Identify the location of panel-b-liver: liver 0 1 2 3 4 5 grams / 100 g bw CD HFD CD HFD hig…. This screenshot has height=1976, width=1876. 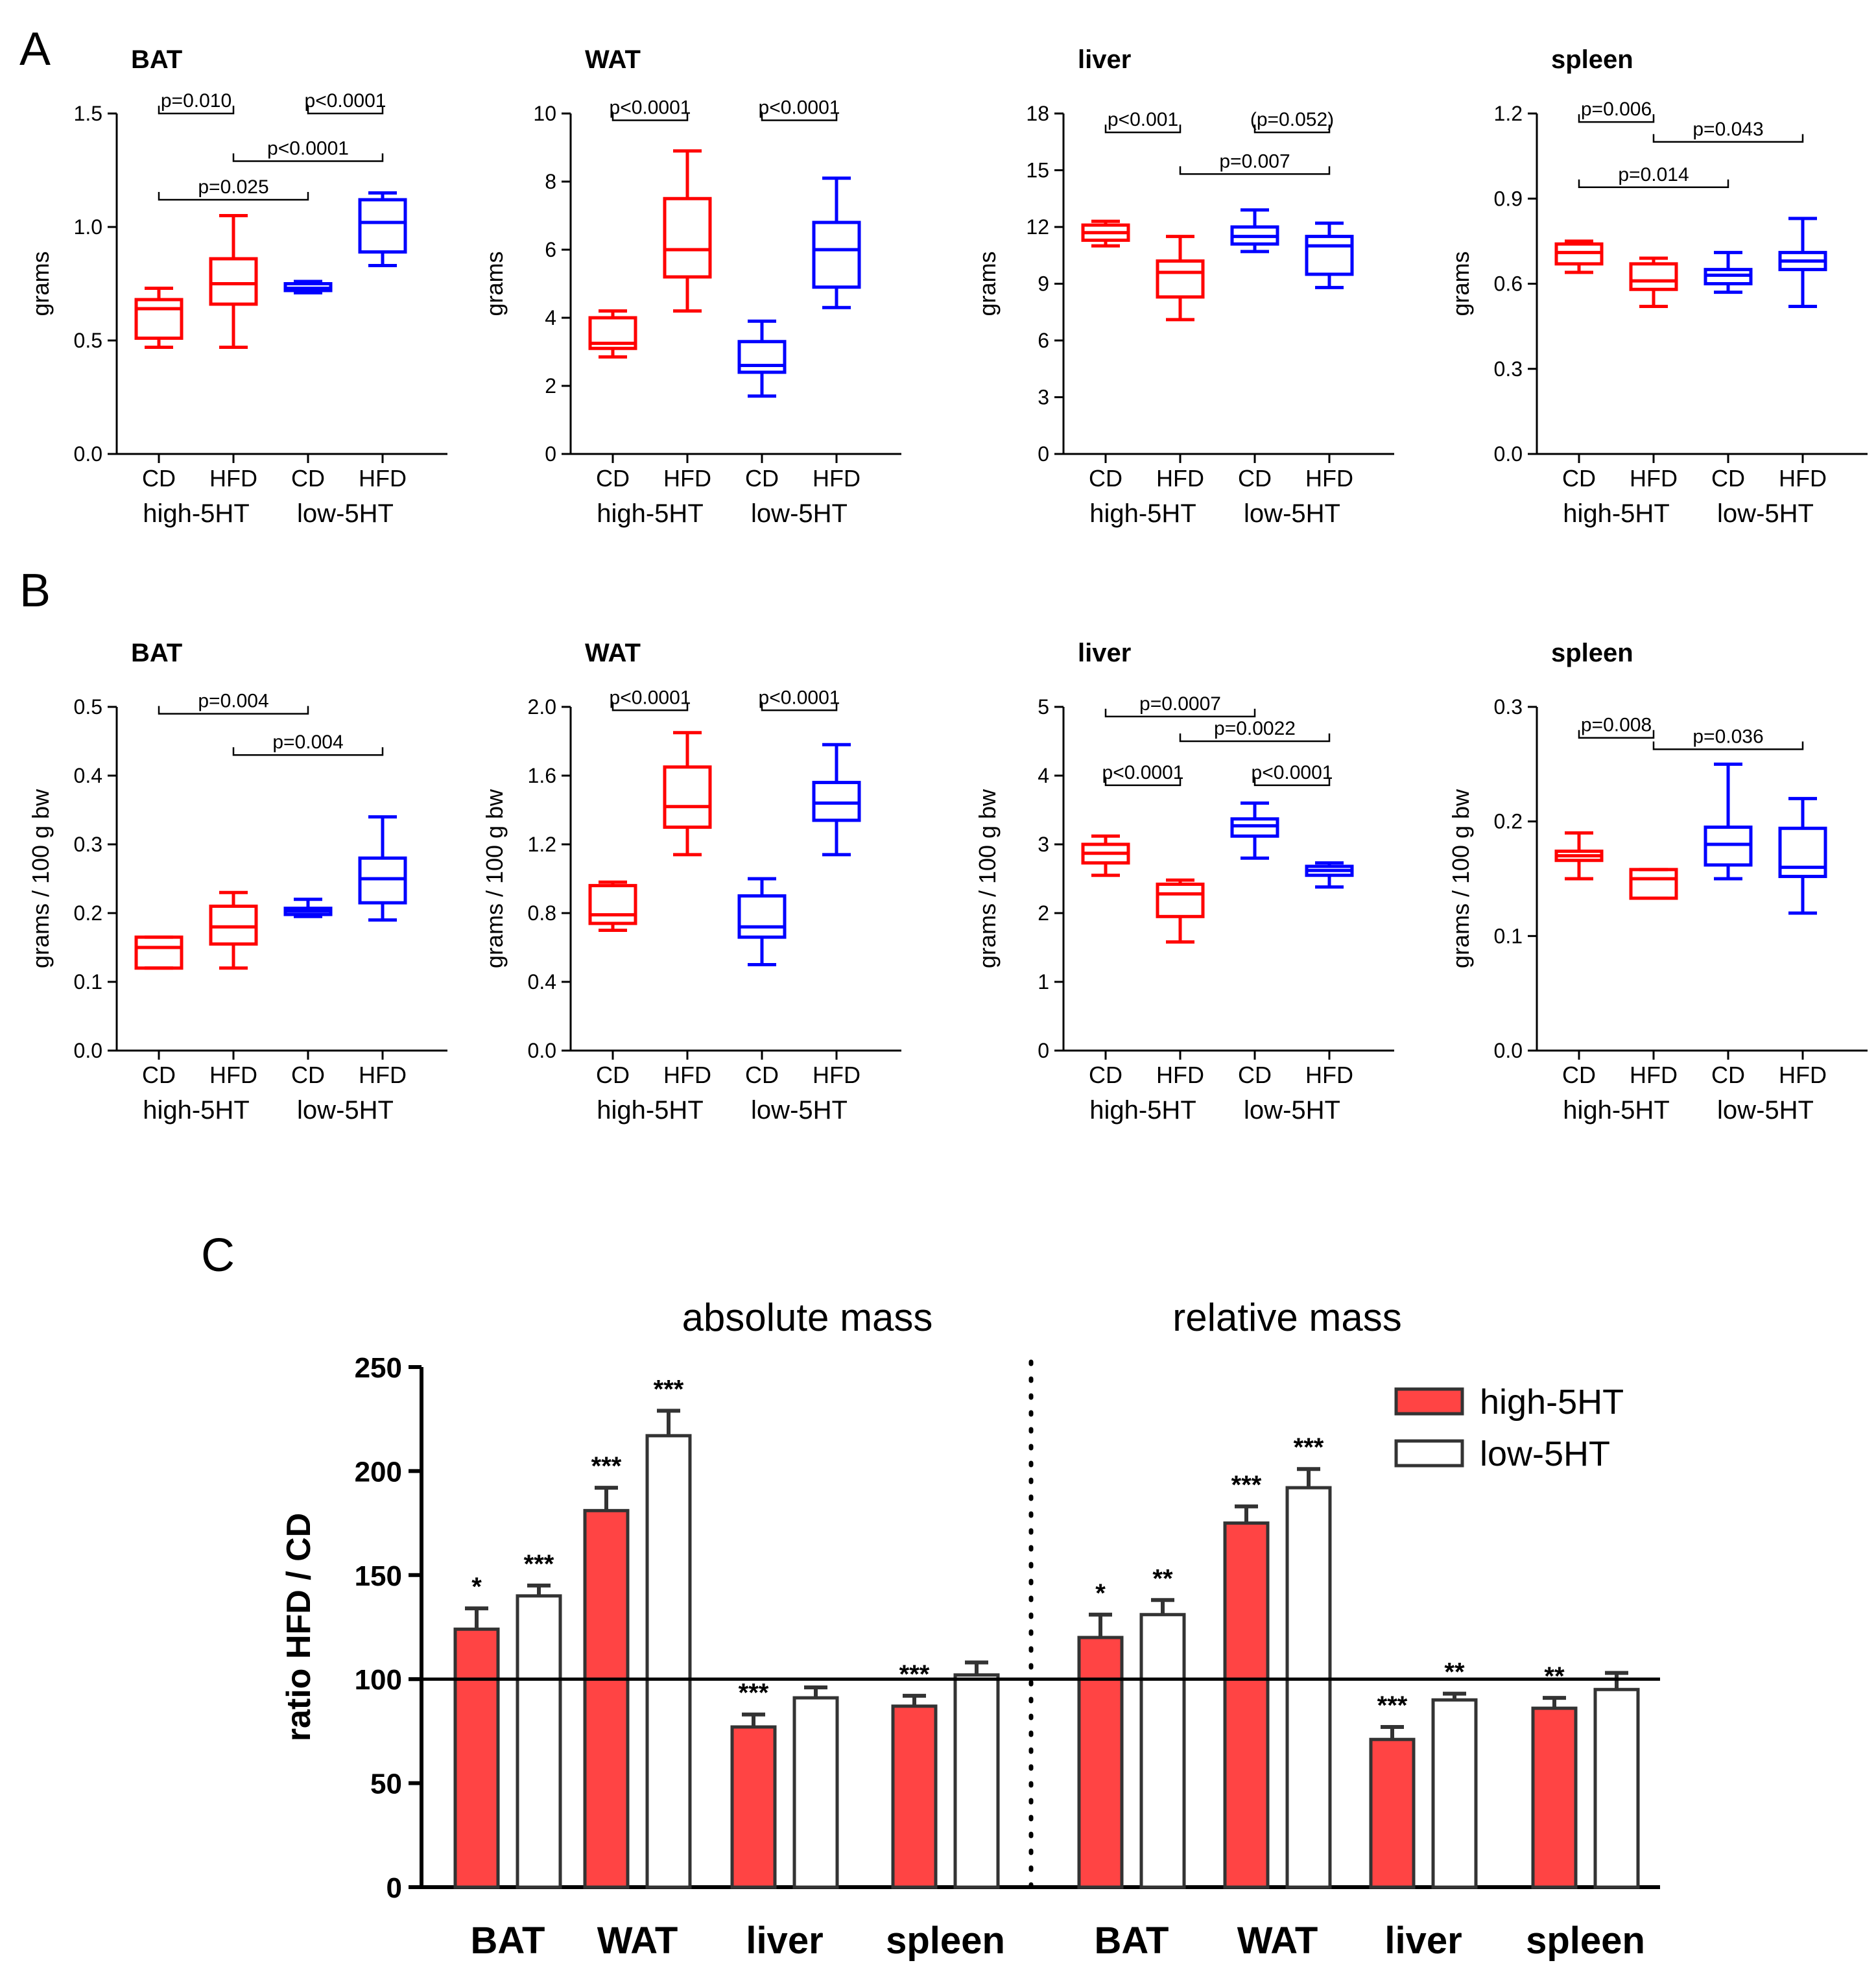
(1184, 882).